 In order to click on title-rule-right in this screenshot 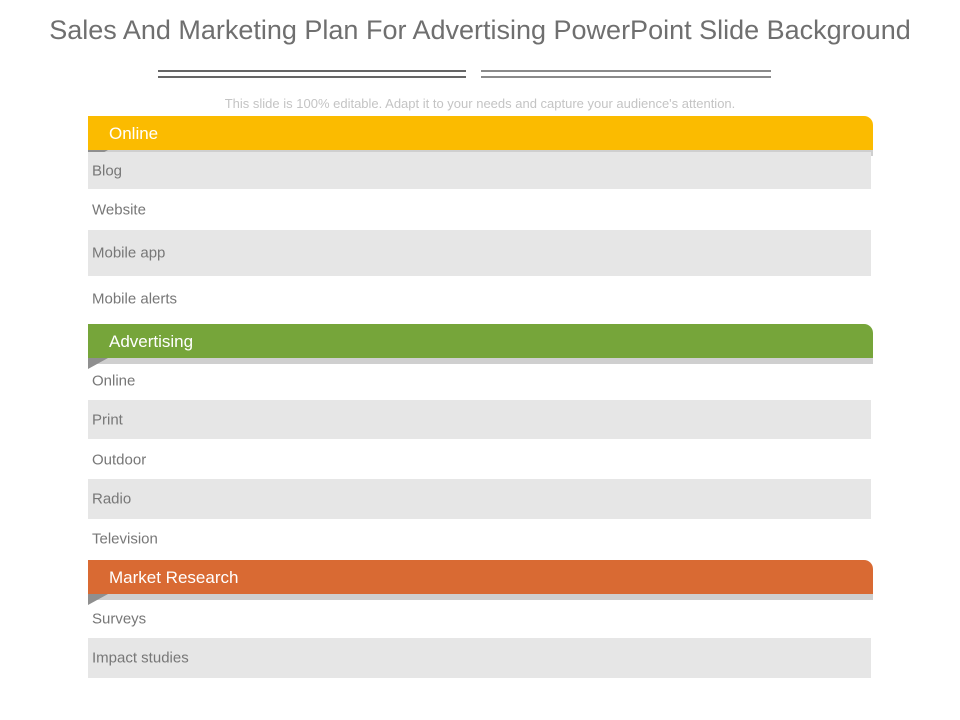, I will do `click(626, 74)`.